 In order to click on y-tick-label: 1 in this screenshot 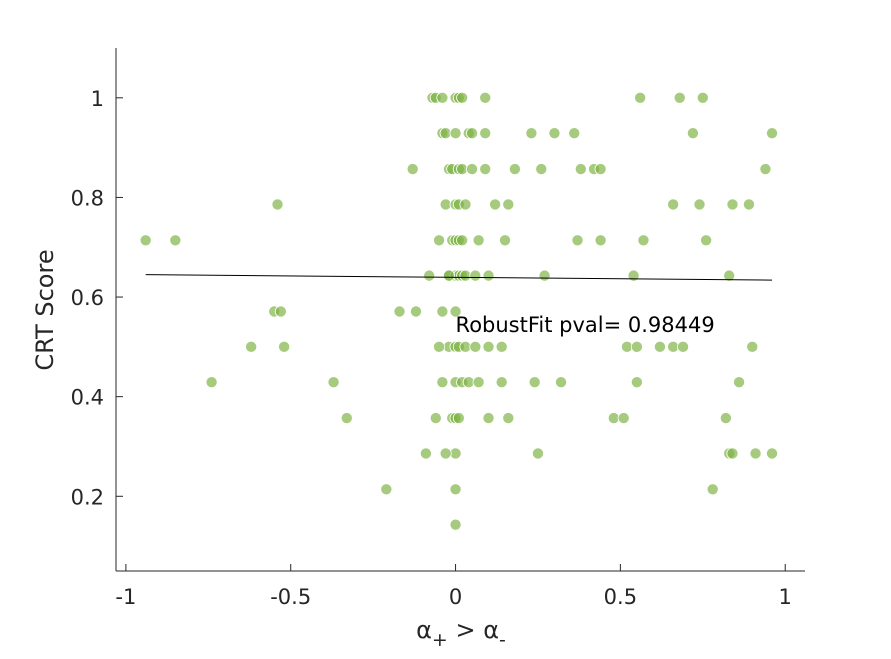, I will do `click(97, 99)`.